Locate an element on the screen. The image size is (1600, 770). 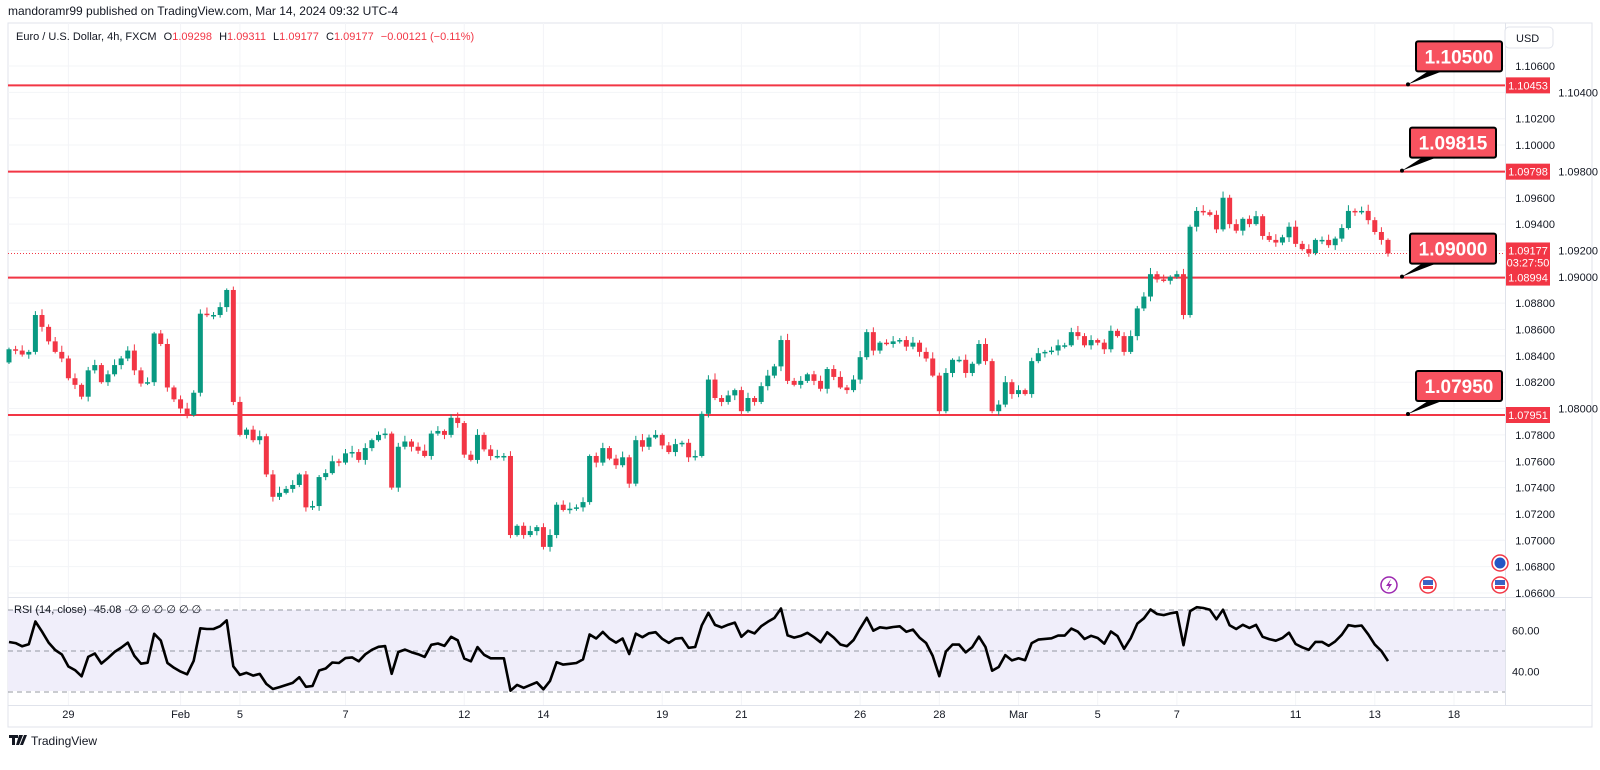
rsi-title: RSI (14, close) is located at coordinates (50, 610).